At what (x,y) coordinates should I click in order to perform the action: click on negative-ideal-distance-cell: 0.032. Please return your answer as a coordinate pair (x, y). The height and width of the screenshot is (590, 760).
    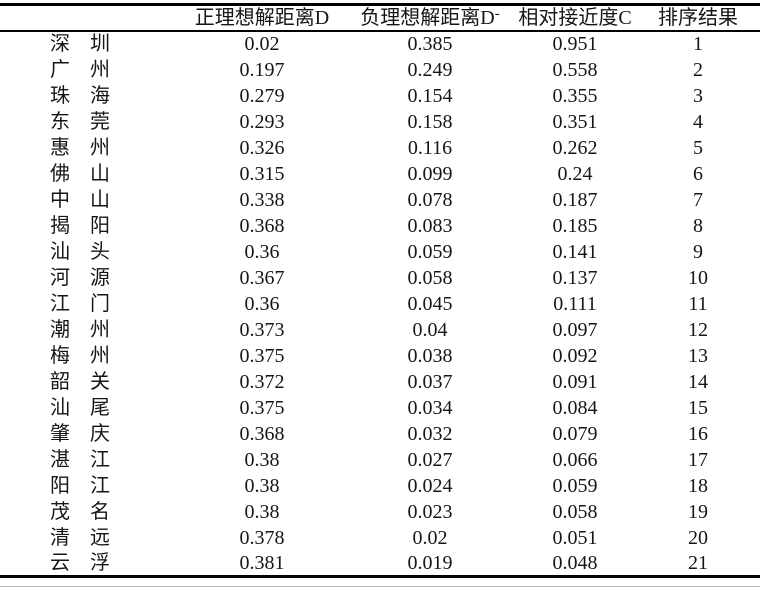
    Looking at the image, I should click on (430, 433).